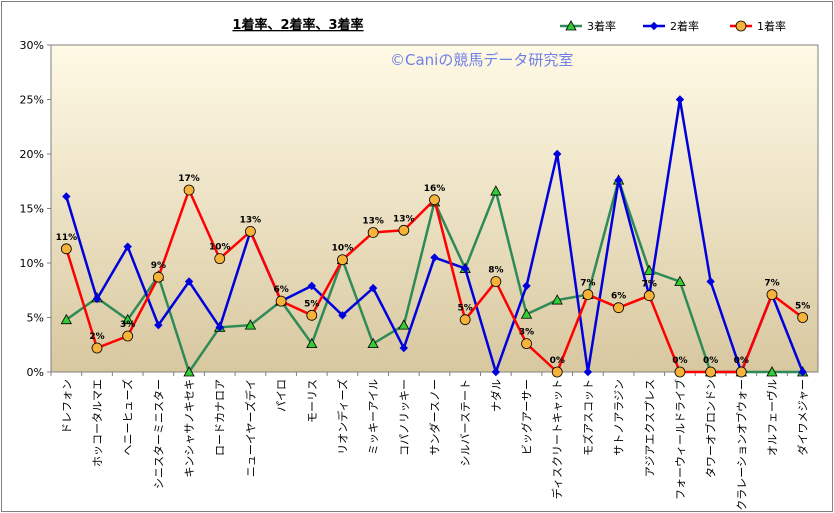  What do you see at coordinates (250, 428) in the screenshot?
I see `x-tick-label: ニューイヤーズデイ` at bounding box center [250, 428].